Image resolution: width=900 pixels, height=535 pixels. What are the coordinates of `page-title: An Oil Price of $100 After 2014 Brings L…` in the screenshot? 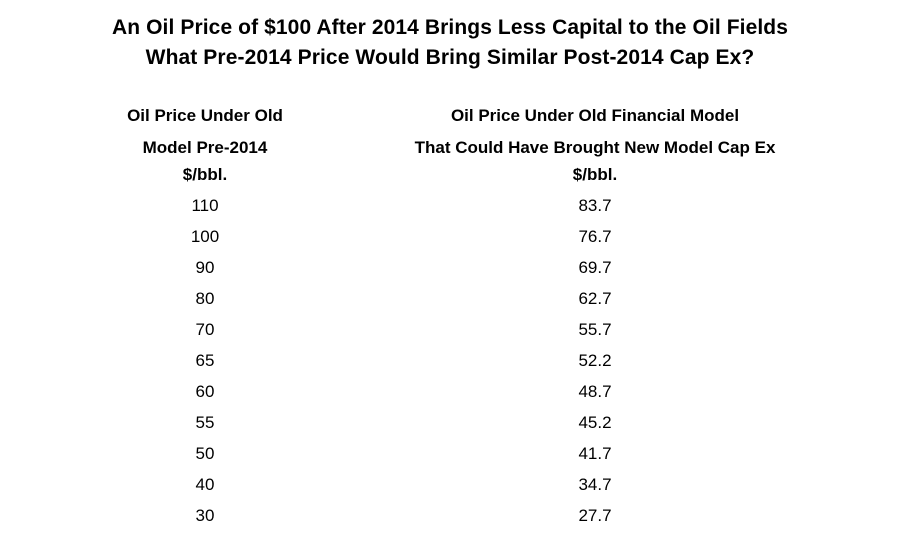 It's located at (450, 27).